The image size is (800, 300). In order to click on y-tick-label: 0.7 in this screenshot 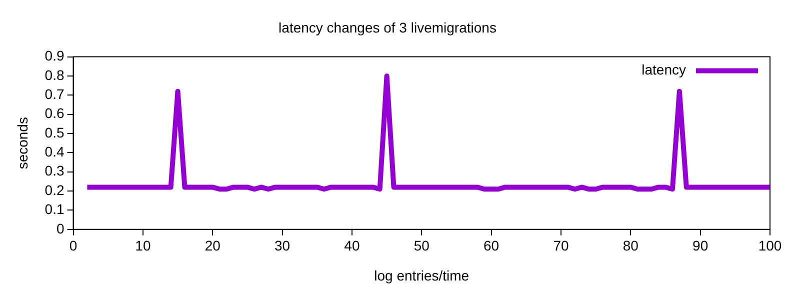, I will do `click(54, 94)`.